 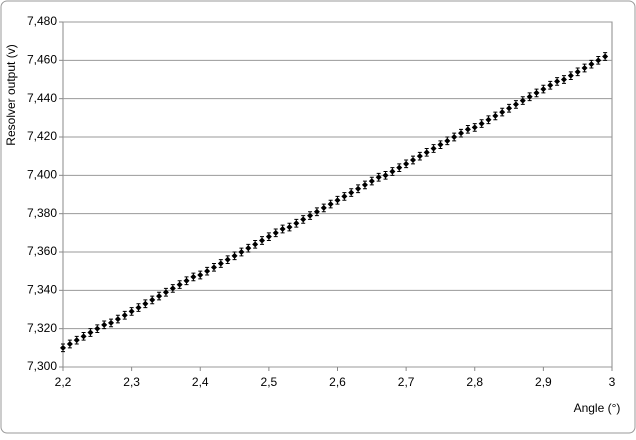 I want to click on x-tick-label: 2,8, so click(x=474, y=382).